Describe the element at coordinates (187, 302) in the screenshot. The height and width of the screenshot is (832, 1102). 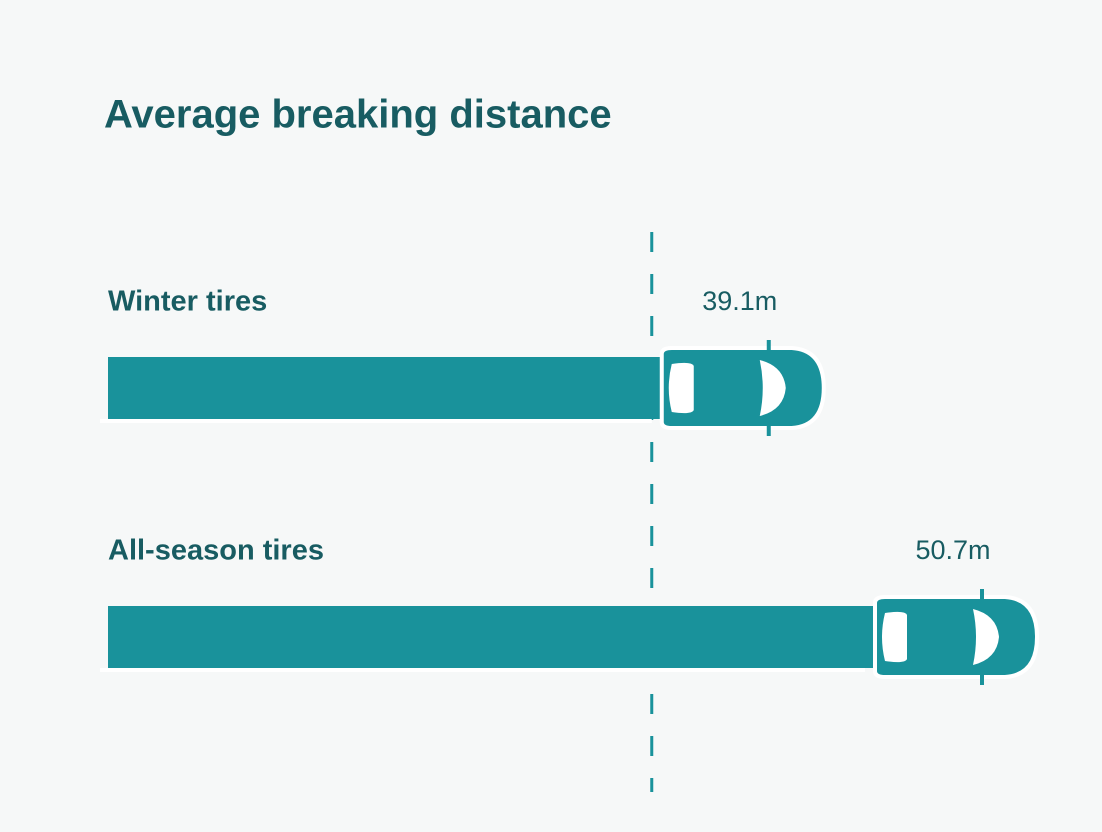
I see `category-label: Winter tires` at that location.